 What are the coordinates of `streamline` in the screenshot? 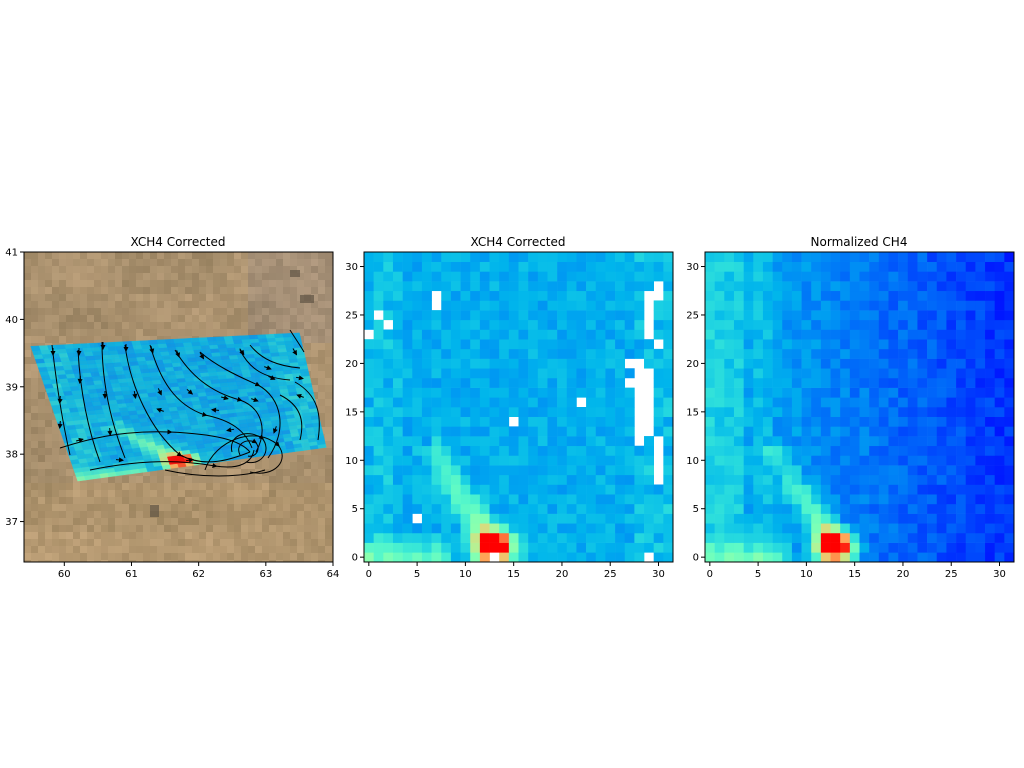 It's located at (187, 403).